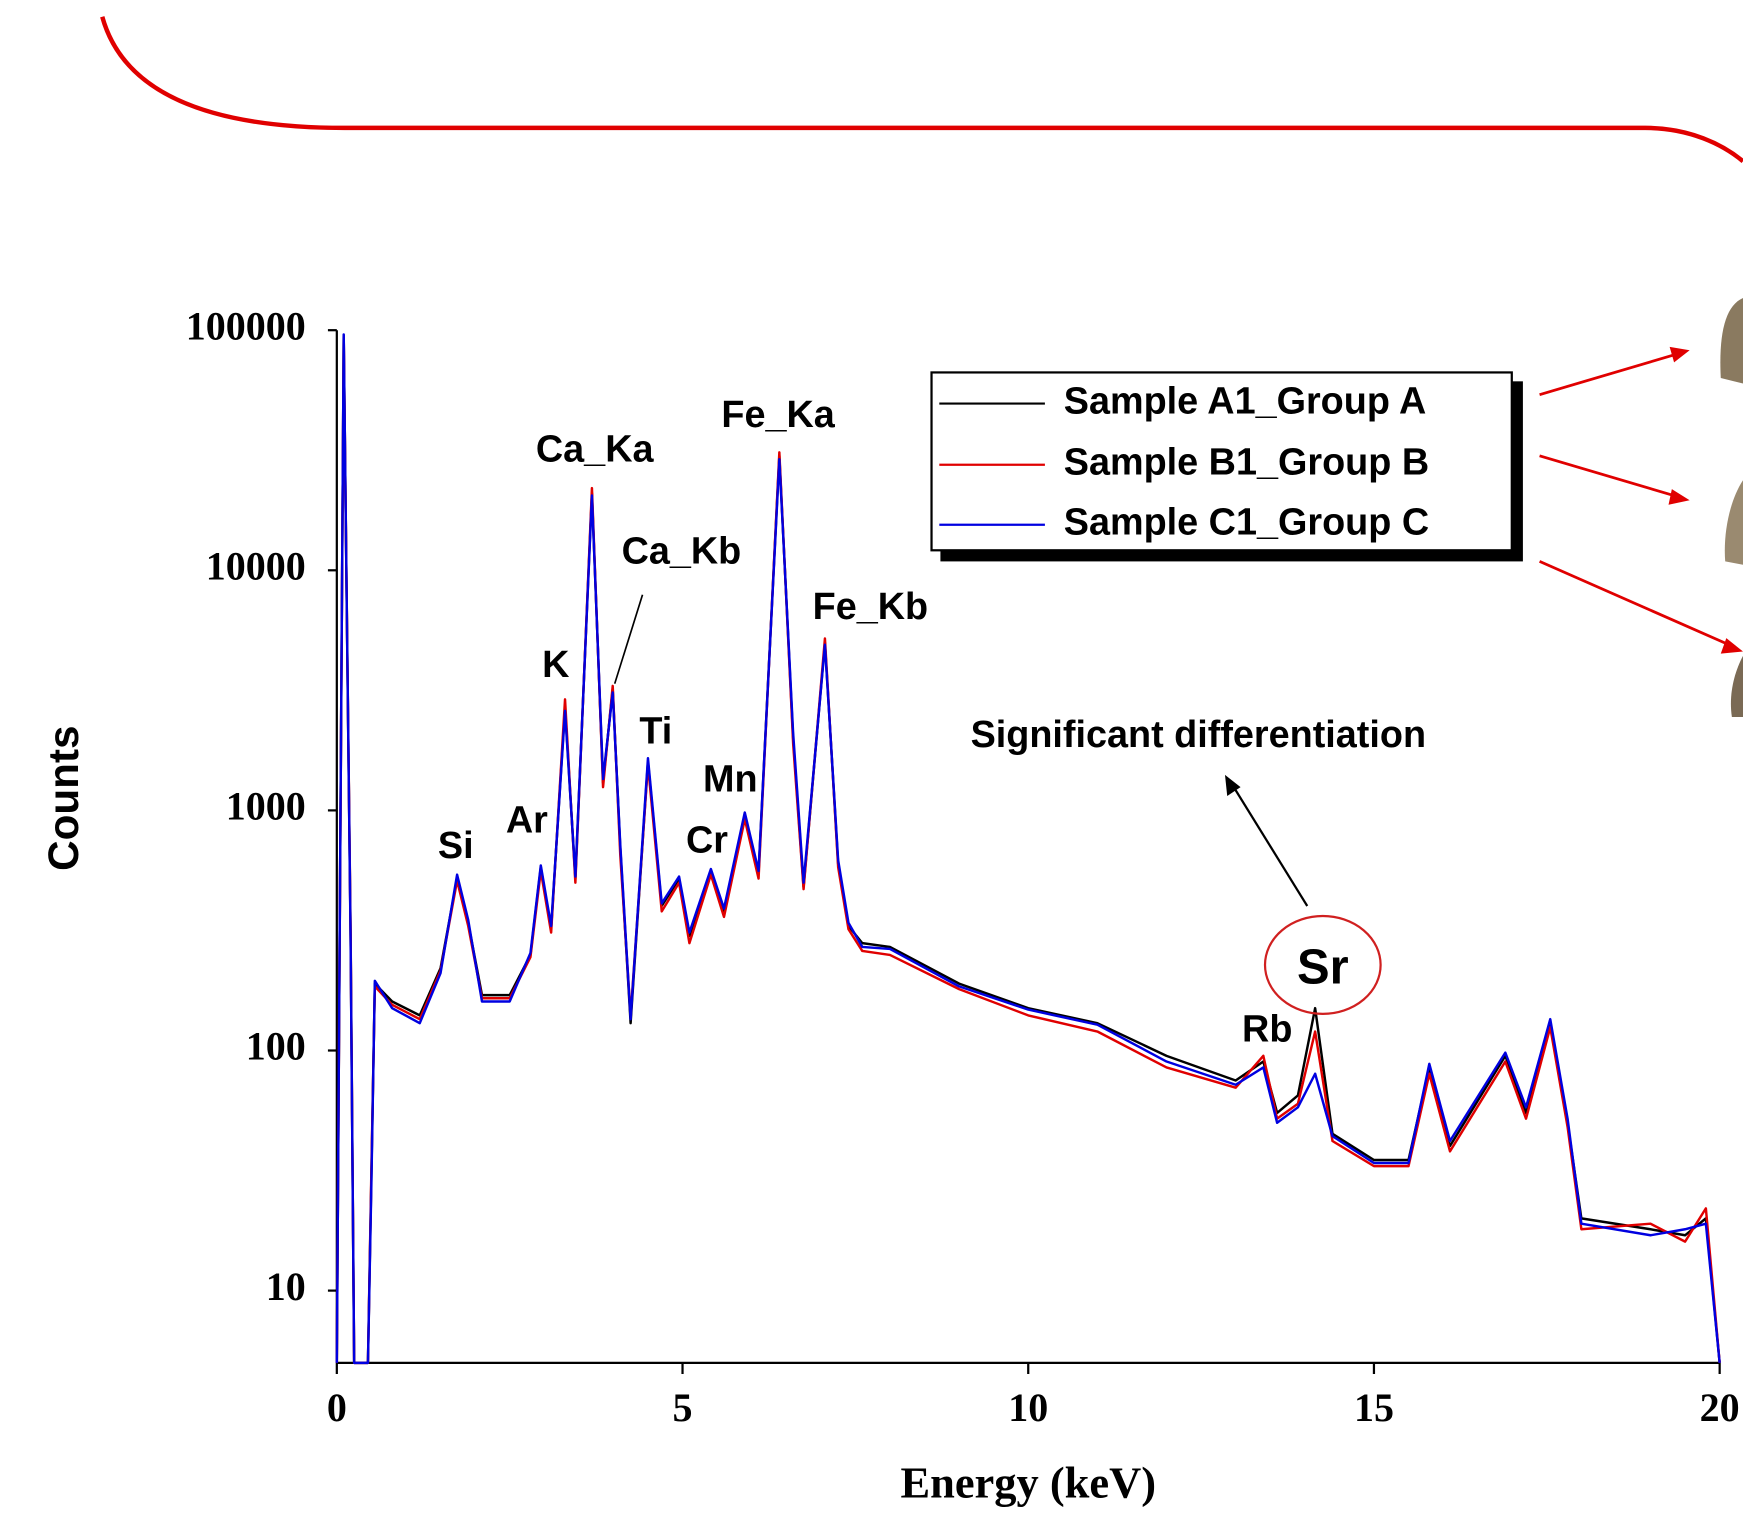  What do you see at coordinates (1705, 500) in the screenshot?
I see `arrowheads` at bounding box center [1705, 500].